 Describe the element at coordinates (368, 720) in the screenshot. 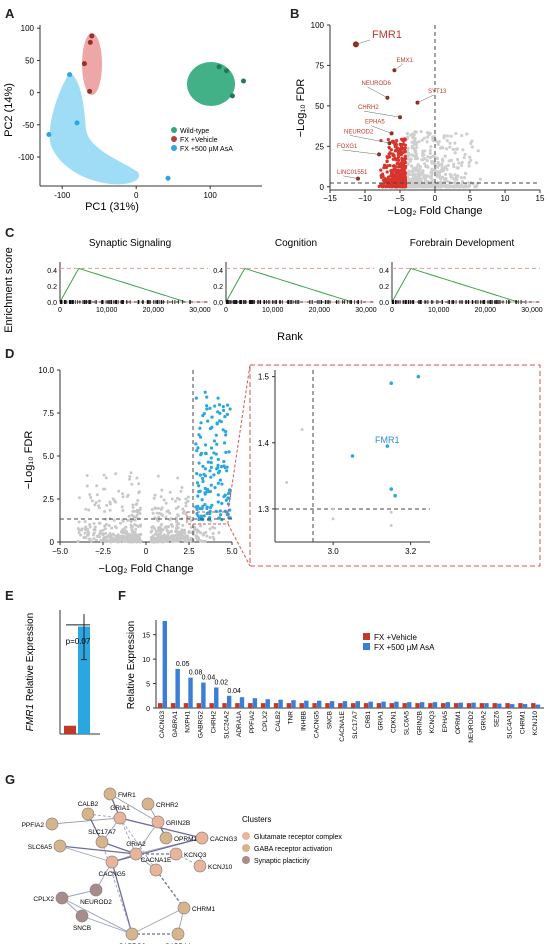

I see `category-label: CRB1` at that location.